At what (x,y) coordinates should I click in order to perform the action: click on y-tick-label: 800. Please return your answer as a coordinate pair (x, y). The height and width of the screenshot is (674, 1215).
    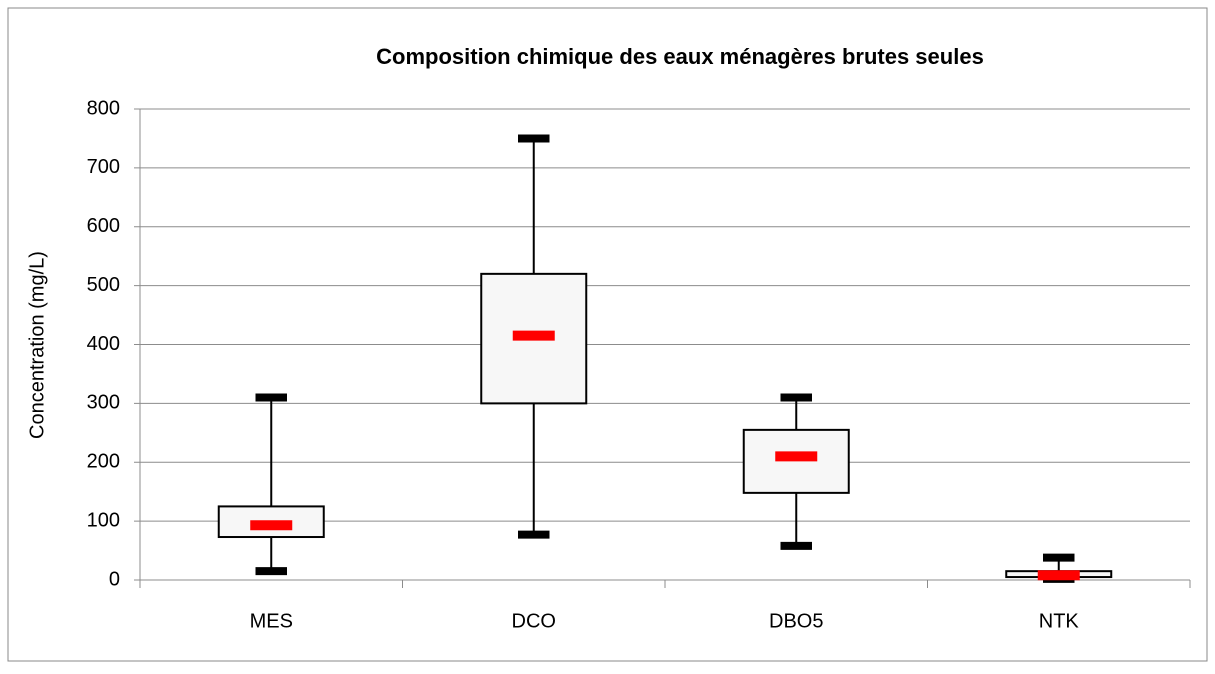
    Looking at the image, I should click on (103, 108).